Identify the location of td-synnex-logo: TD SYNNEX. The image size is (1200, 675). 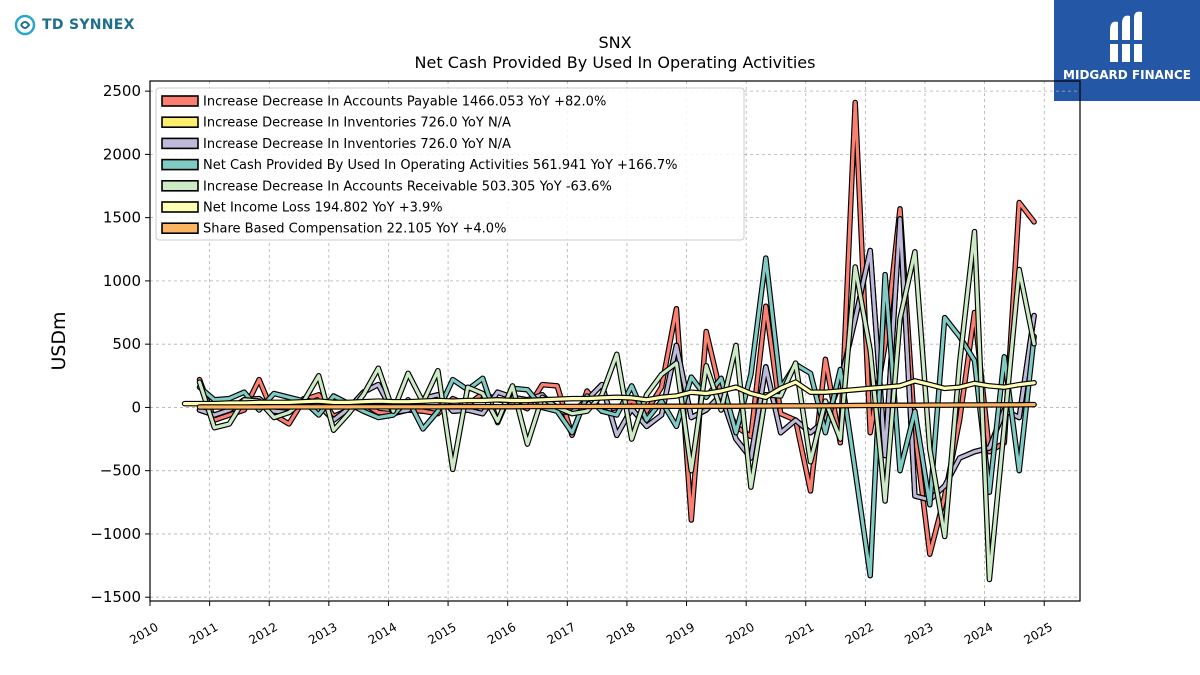
(74, 25).